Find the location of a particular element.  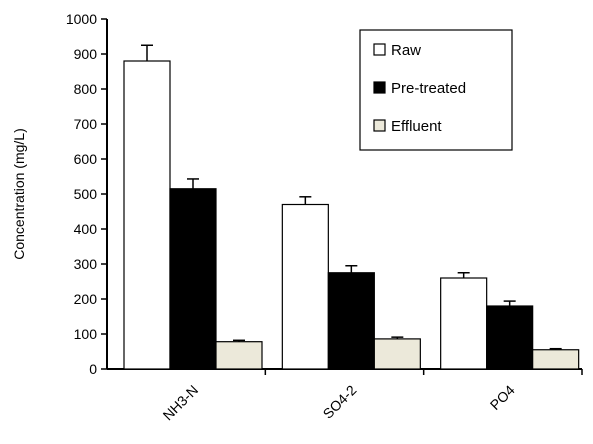

bar-effluent-nh3-n is located at coordinates (239, 355).